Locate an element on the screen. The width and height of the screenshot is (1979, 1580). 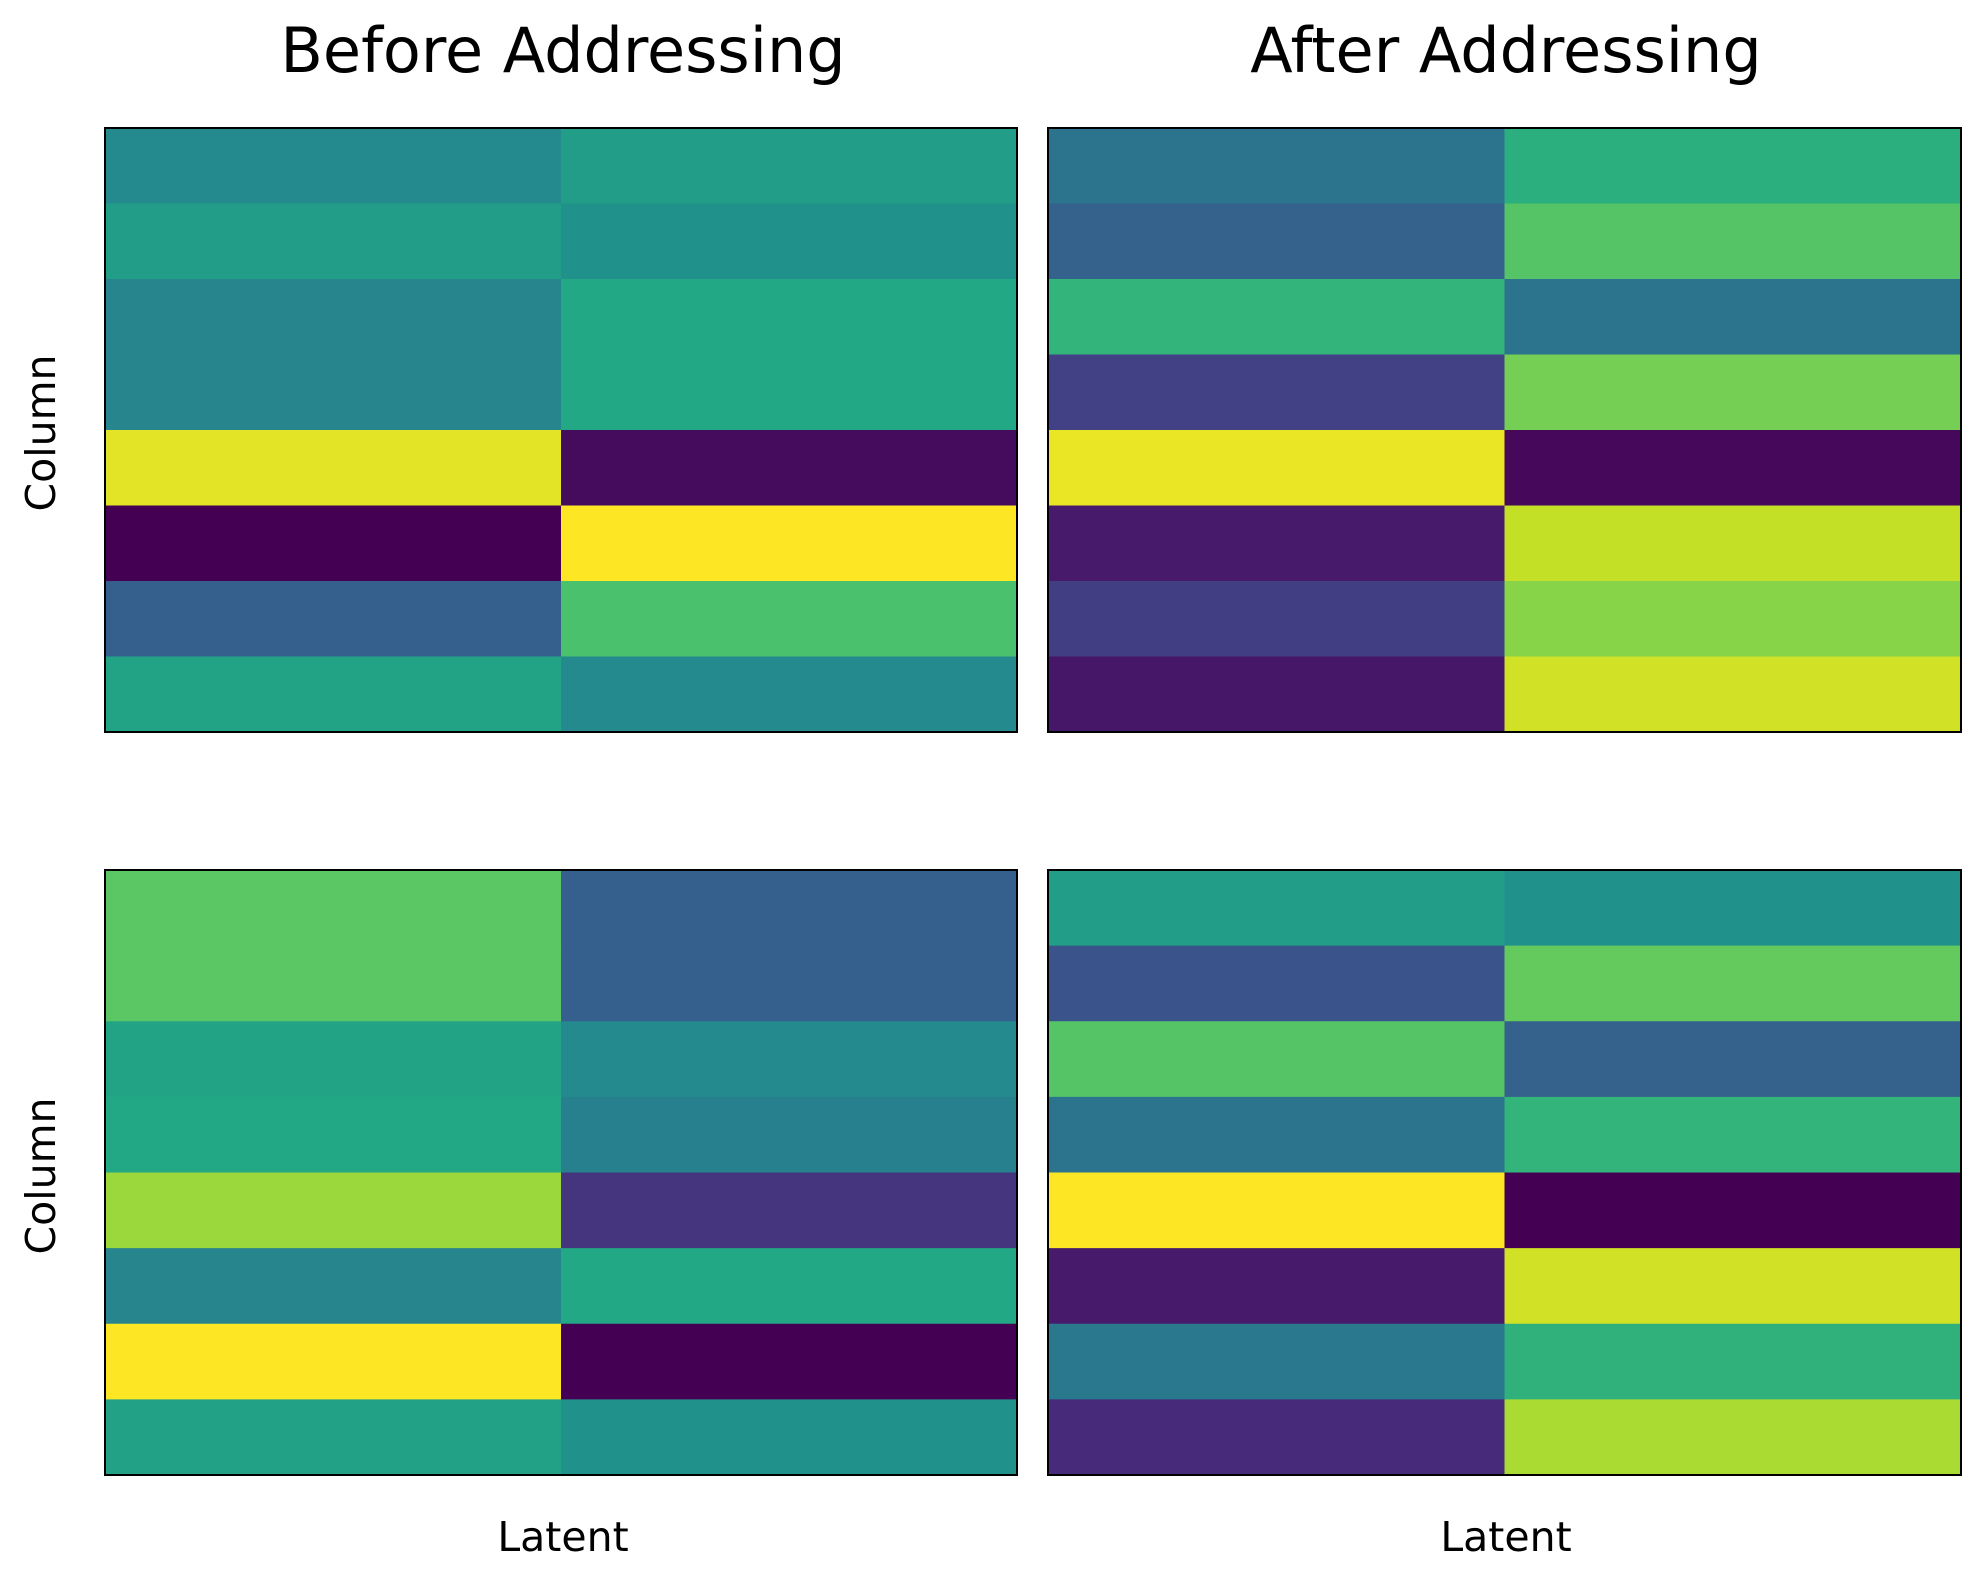
y-axis-label-bottom: Column is located at coordinates (41, 1175).